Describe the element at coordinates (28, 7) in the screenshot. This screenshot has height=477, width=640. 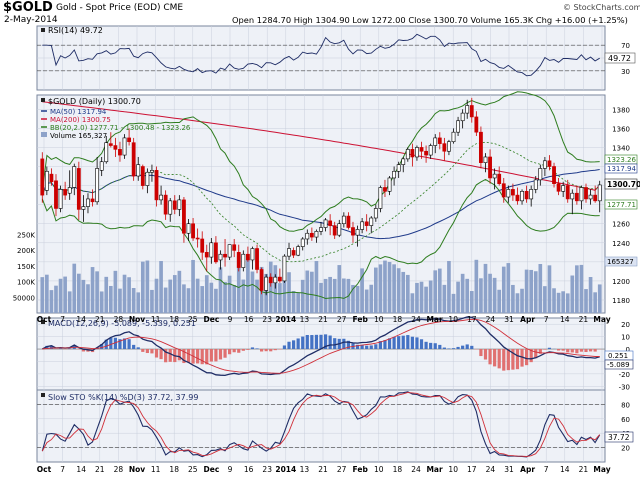
I see `symbol-title: $GOLD` at that location.